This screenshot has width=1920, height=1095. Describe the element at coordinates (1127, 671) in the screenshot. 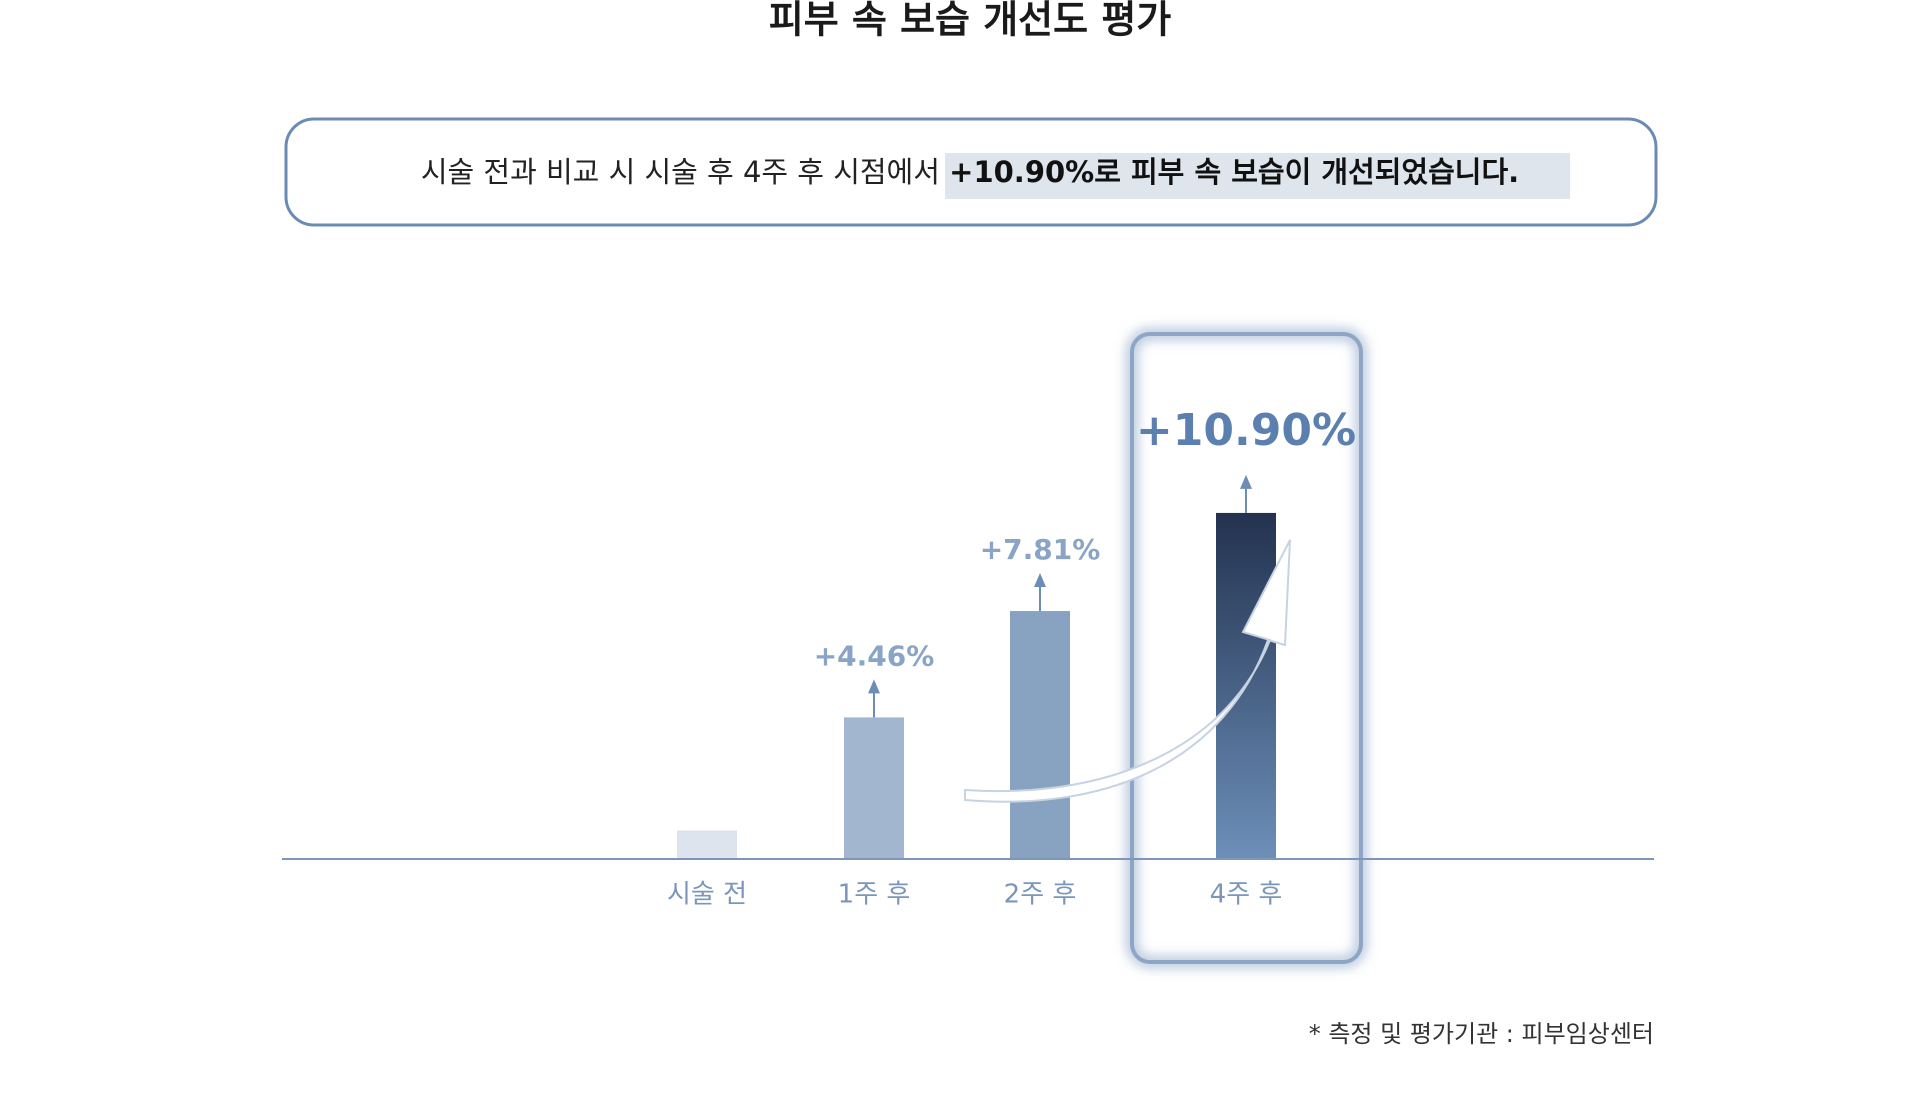

I see `trend-arrow` at that location.